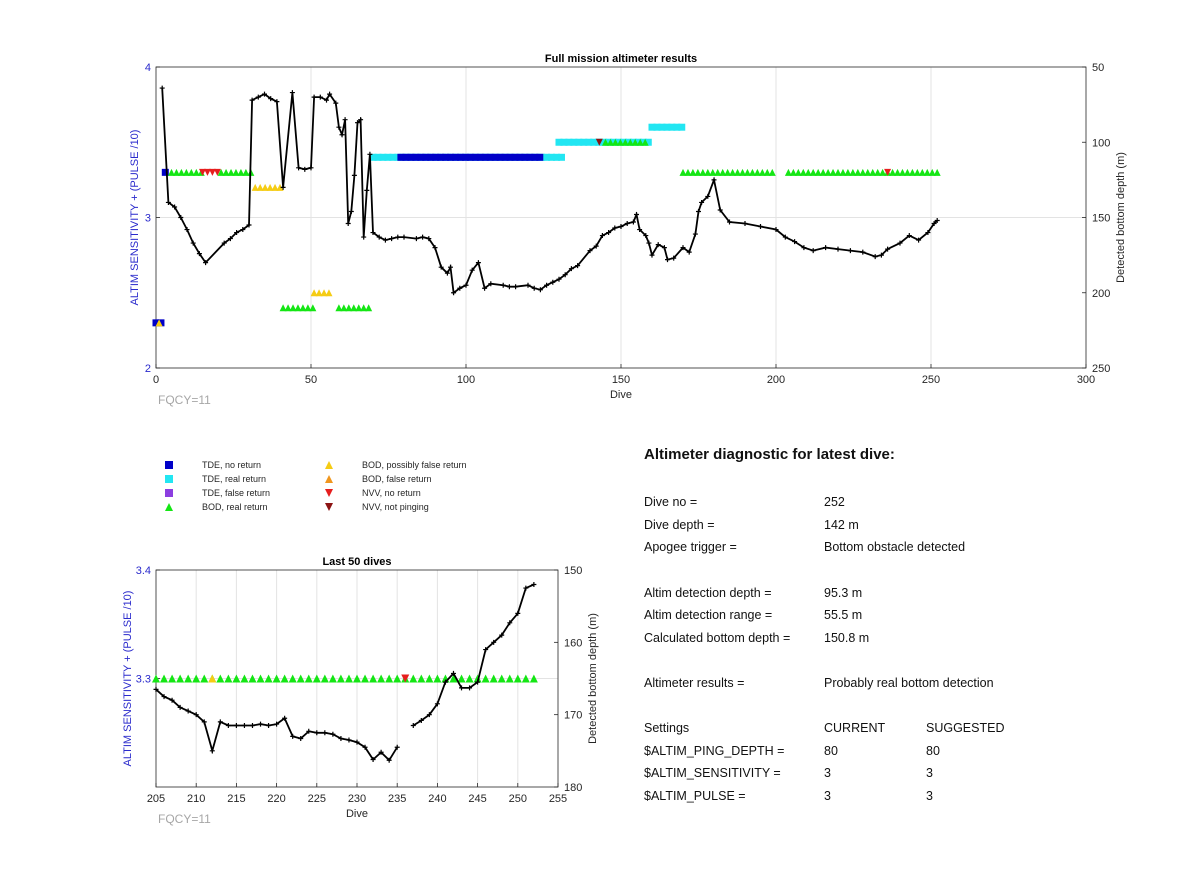 The height and width of the screenshot is (885, 1200). I want to click on x-tick-label: 210, so click(196, 799).